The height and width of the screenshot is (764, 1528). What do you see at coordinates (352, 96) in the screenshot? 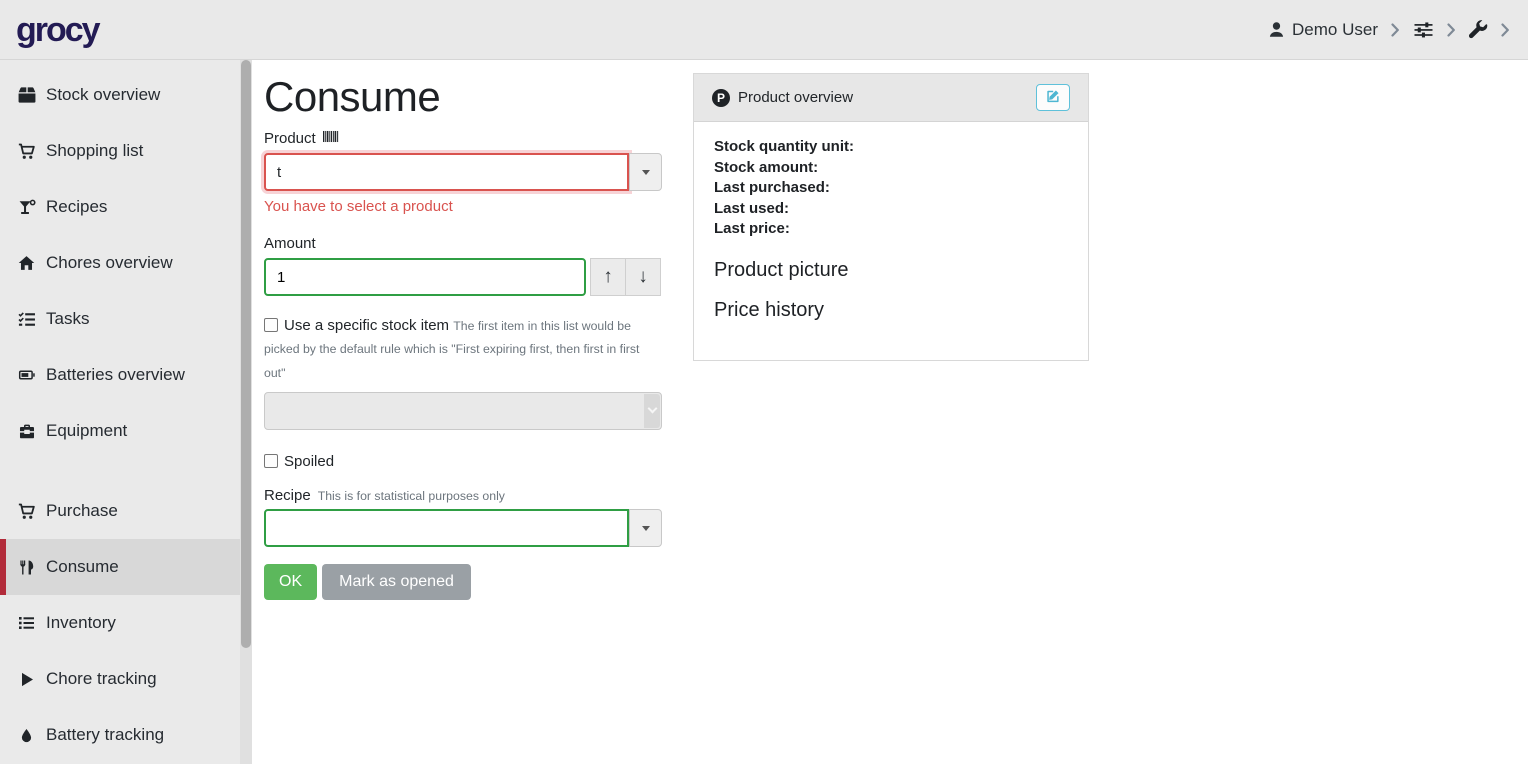
I see `page-title: Consume` at bounding box center [352, 96].